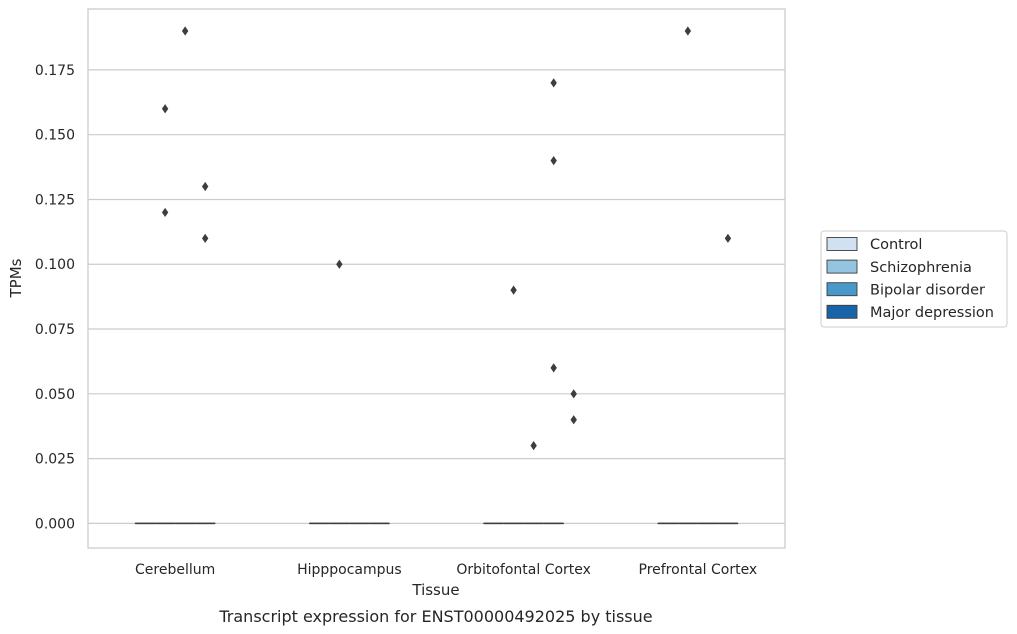 This screenshot has width=1017, height=634. I want to click on legend-label-schizophrenia: Schizophrenia, so click(921, 268).